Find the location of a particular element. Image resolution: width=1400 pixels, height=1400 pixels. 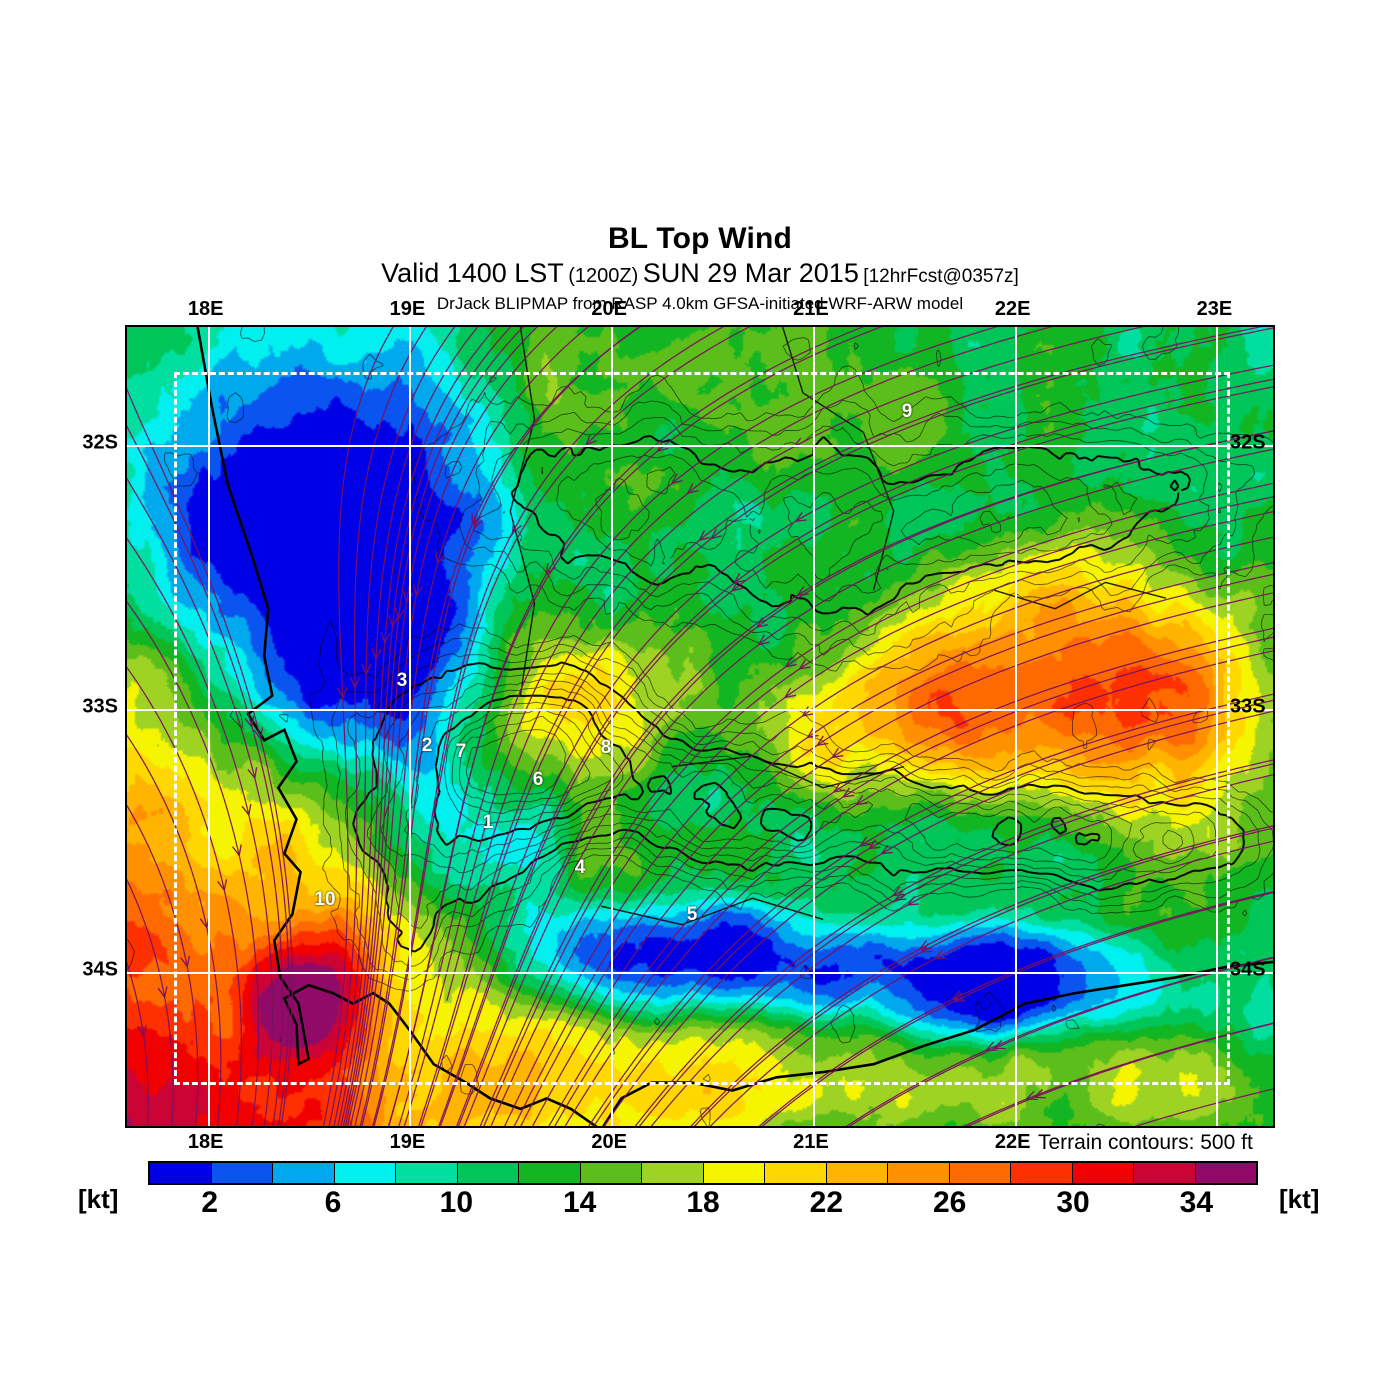

lon-tick-top-23E: 23E is located at coordinates (1214, 309).